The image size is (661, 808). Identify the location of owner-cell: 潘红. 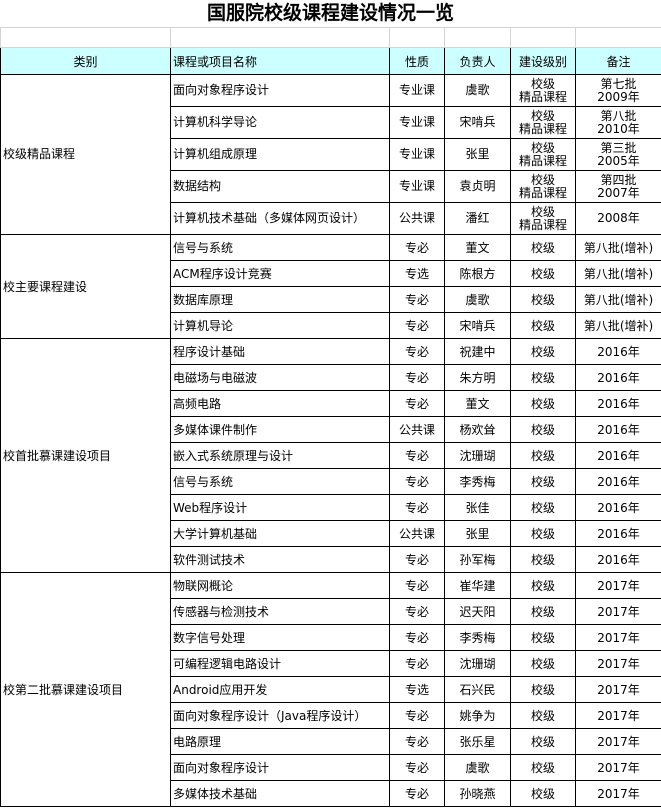
(477, 218).